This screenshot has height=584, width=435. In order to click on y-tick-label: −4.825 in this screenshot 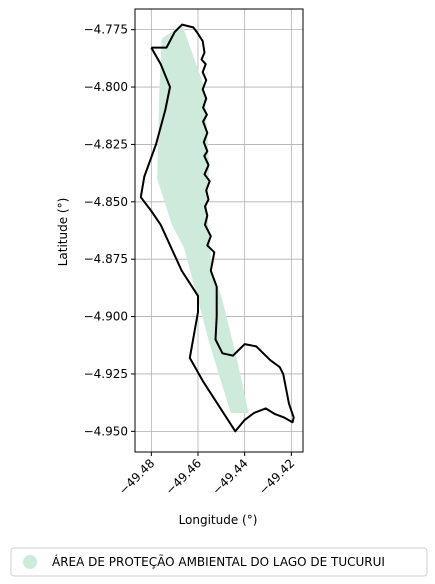, I will do `click(106, 144)`.